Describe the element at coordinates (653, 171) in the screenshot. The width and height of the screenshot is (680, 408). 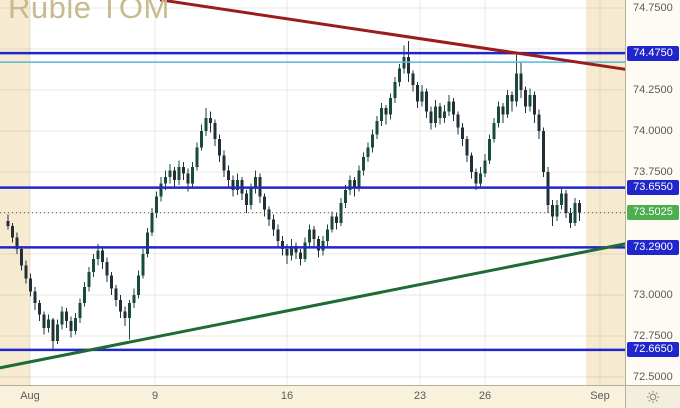
I see `price-tick-label: 73.7500` at that location.